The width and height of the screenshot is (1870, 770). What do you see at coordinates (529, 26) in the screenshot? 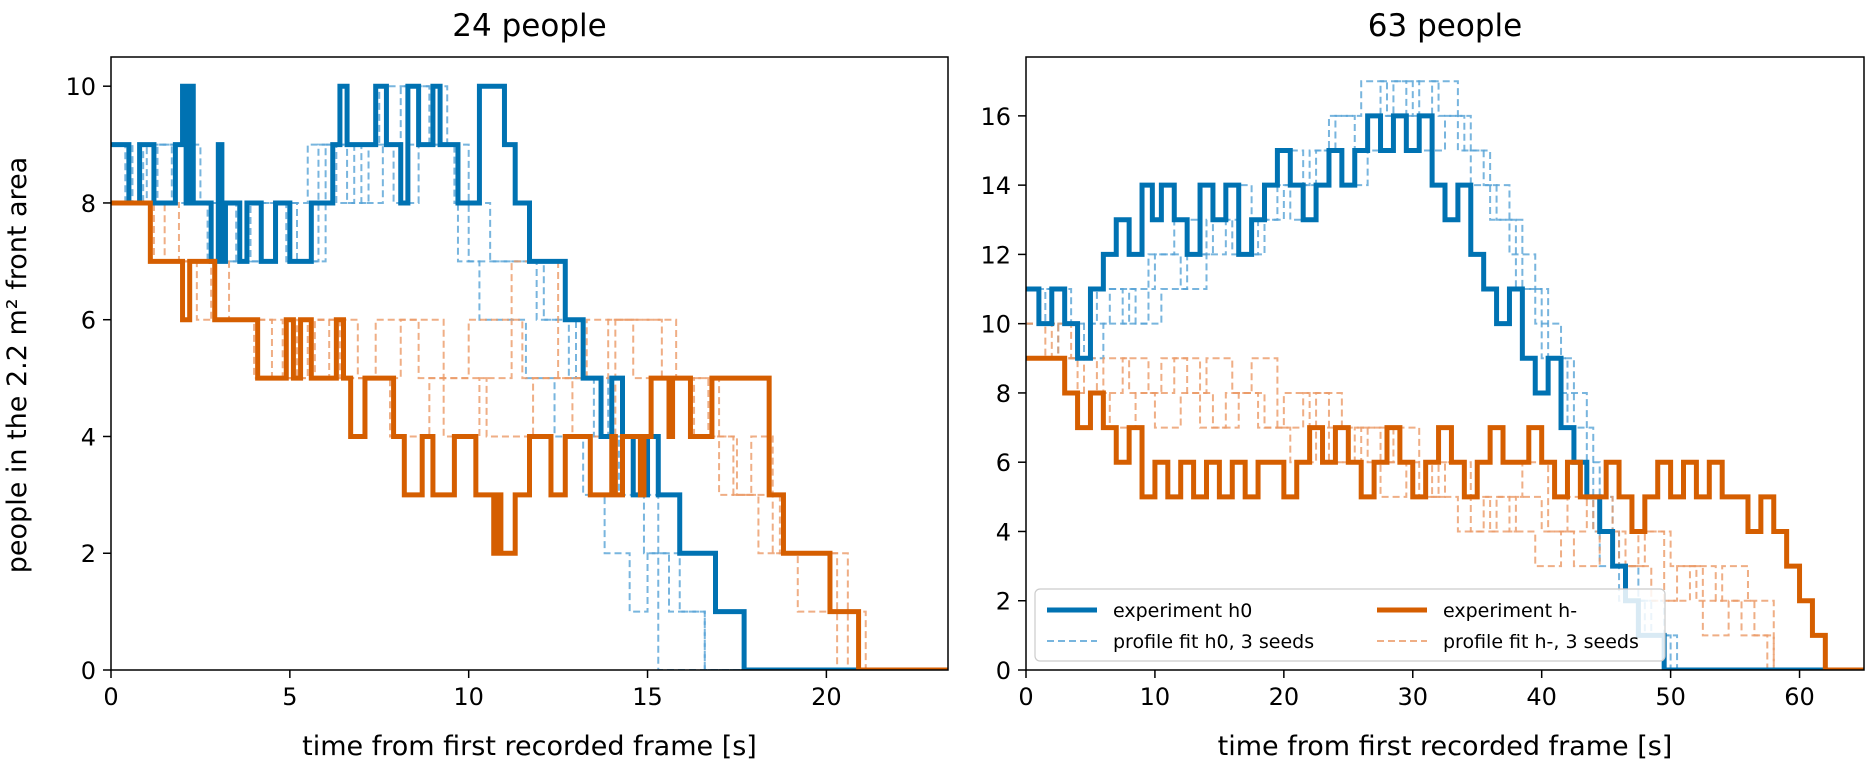
I see `chart-title: 24 people` at bounding box center [529, 26].